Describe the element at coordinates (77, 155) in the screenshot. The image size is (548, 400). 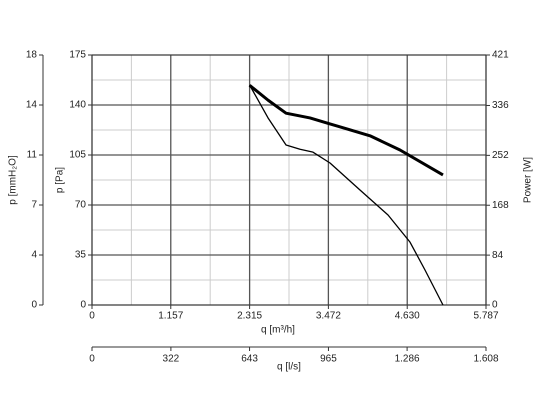
I see `y-tick-label: 105` at that location.